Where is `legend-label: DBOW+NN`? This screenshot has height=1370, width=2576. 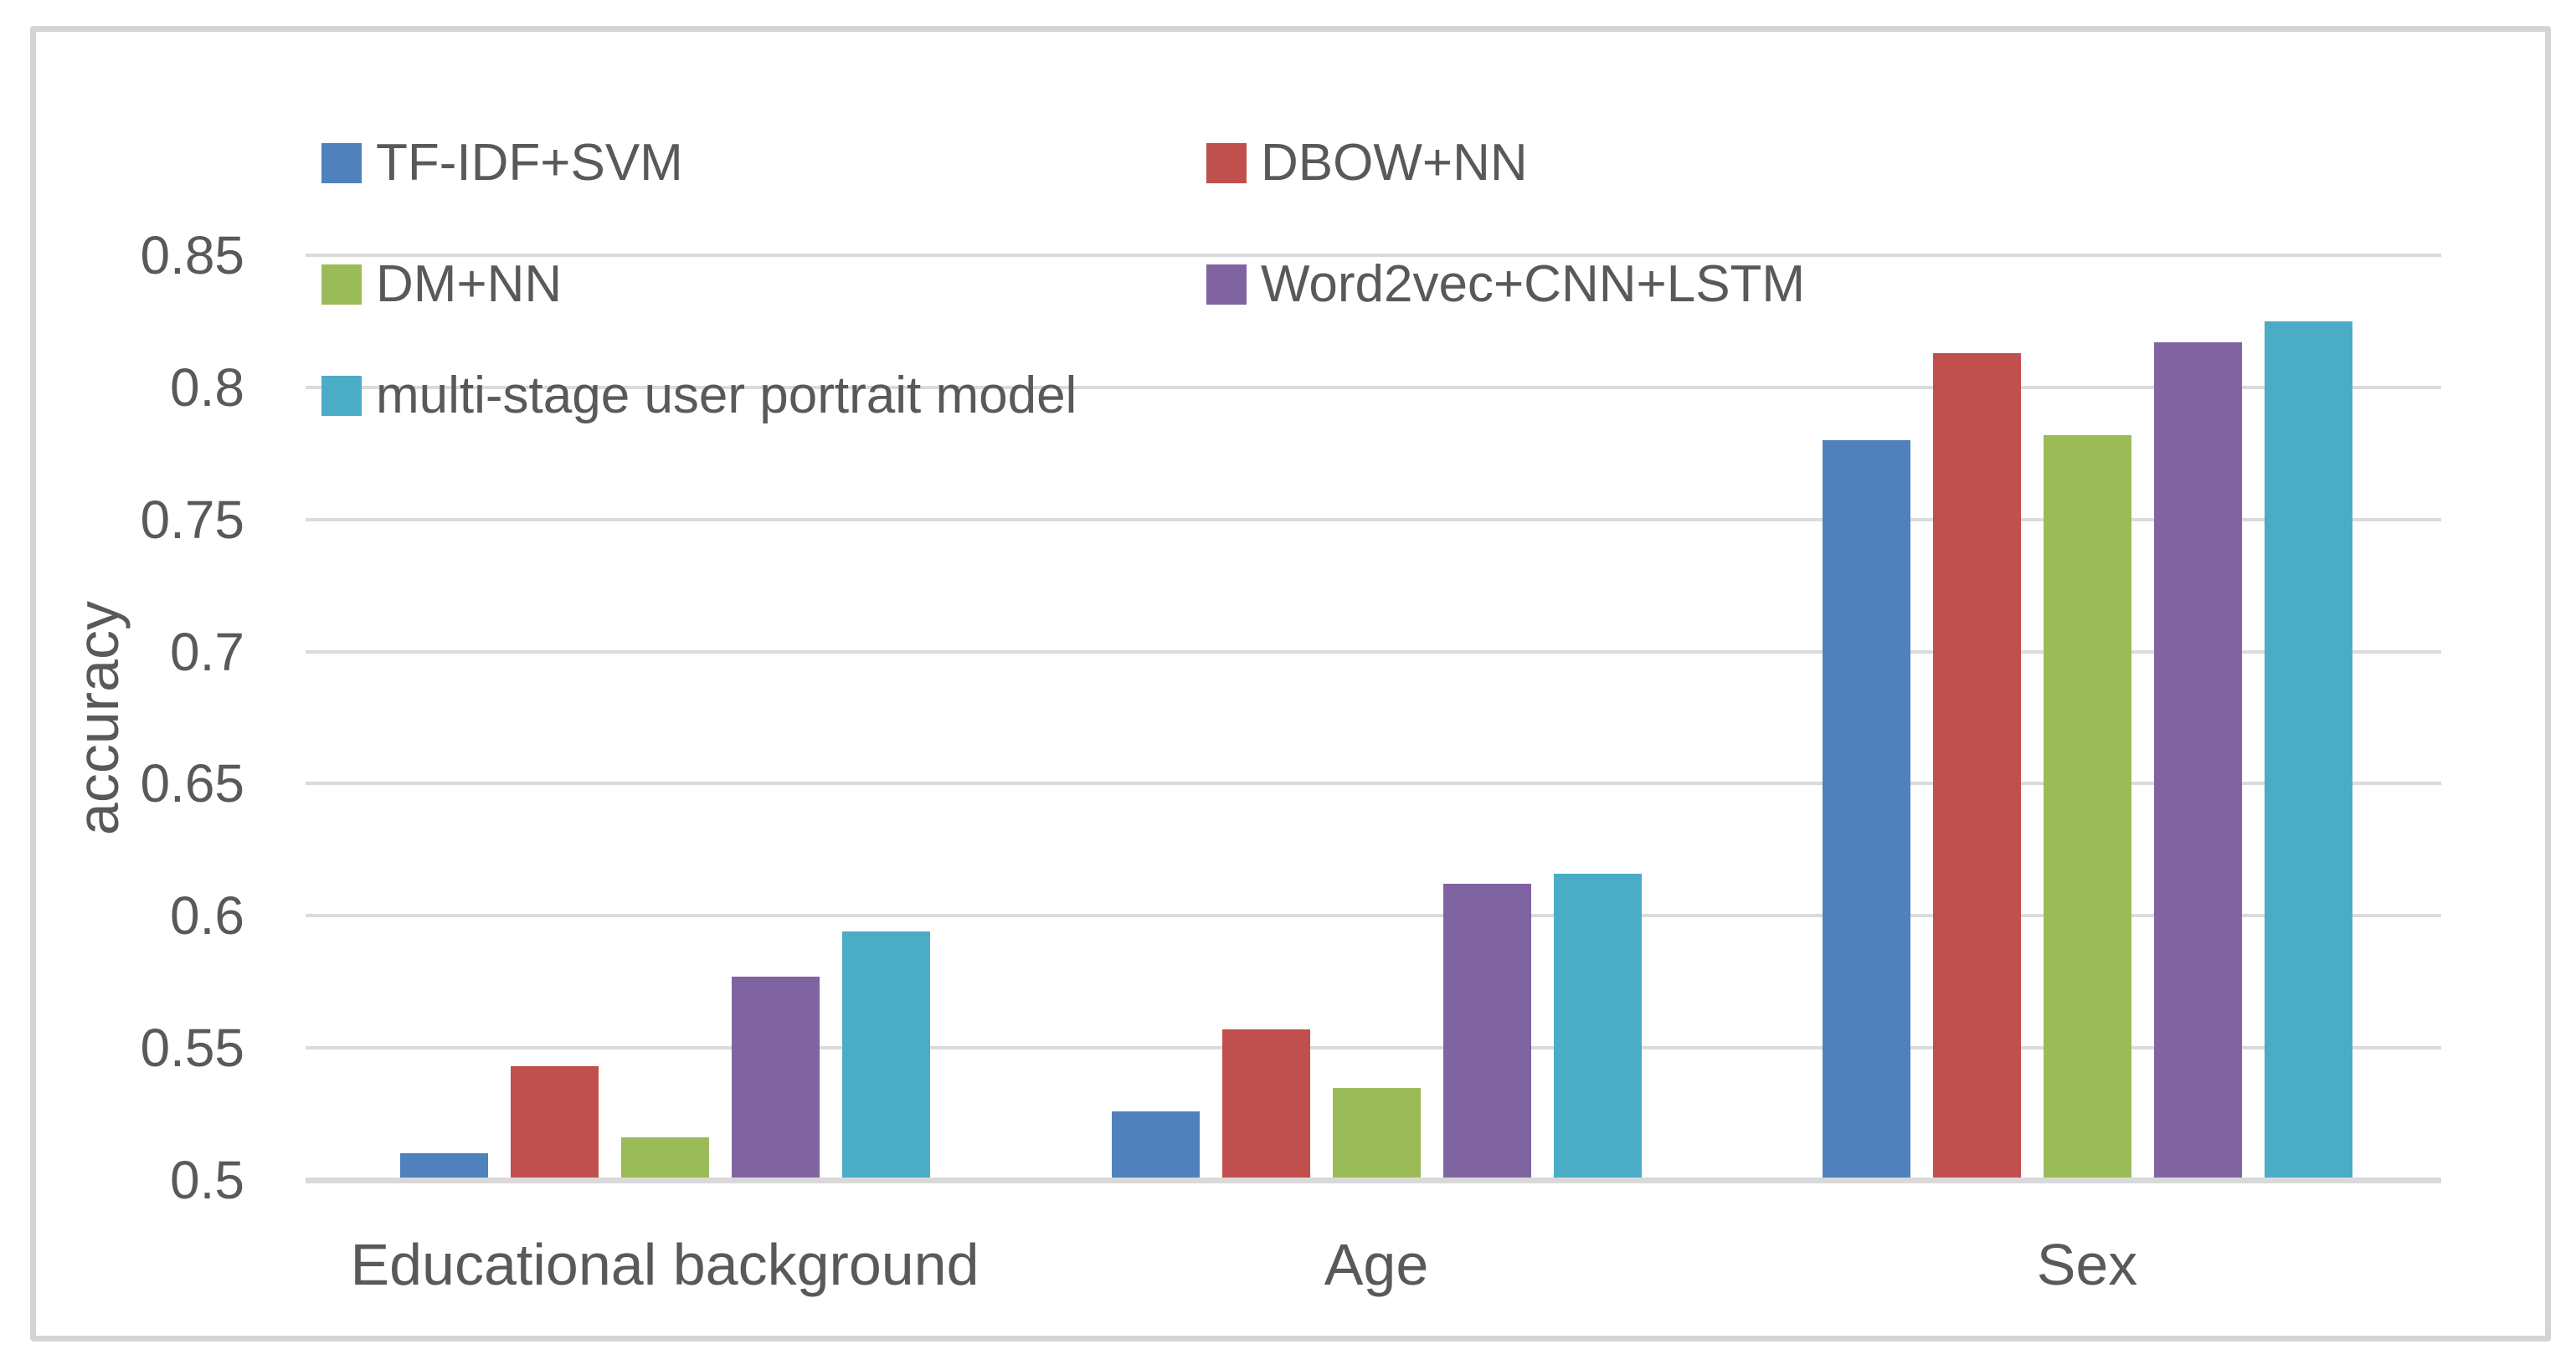
legend-label: DBOW+NN is located at coordinates (1395, 163).